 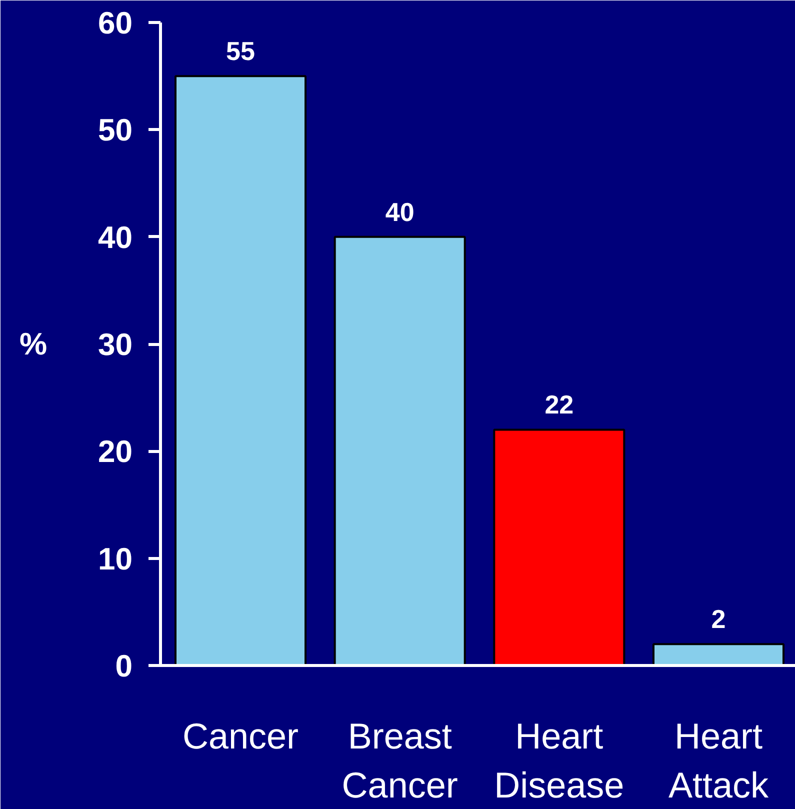 What do you see at coordinates (115, 237) in the screenshot?
I see `y-tick-label: 40` at bounding box center [115, 237].